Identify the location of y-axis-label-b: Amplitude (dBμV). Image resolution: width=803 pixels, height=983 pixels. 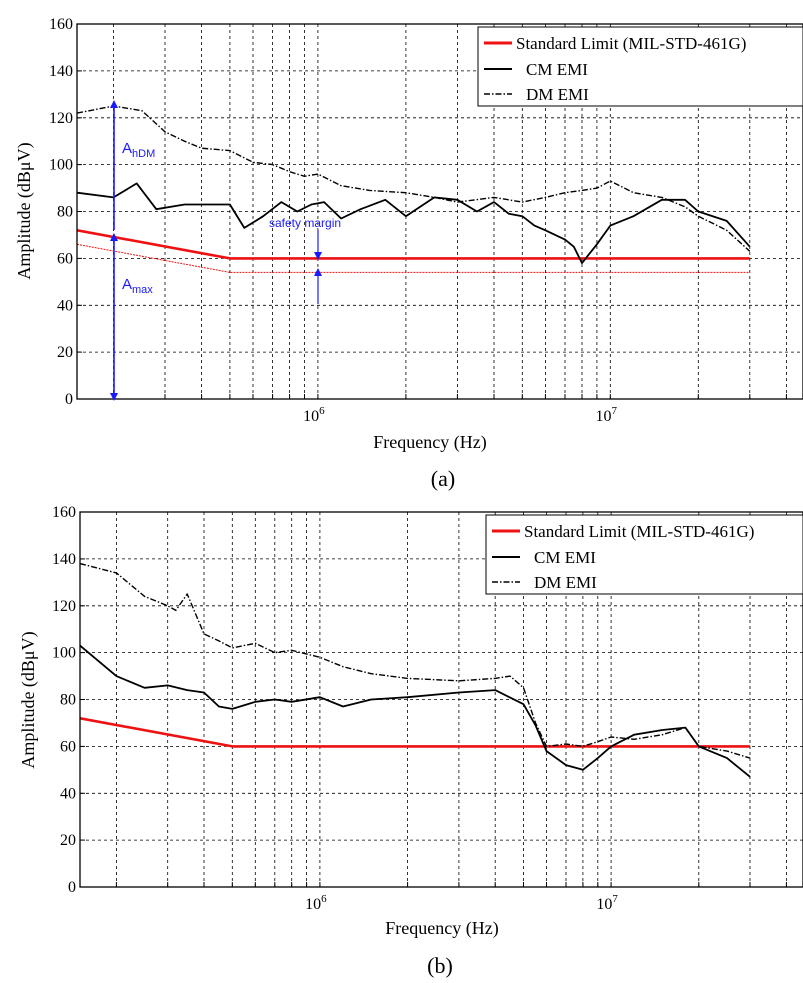
(28, 699).